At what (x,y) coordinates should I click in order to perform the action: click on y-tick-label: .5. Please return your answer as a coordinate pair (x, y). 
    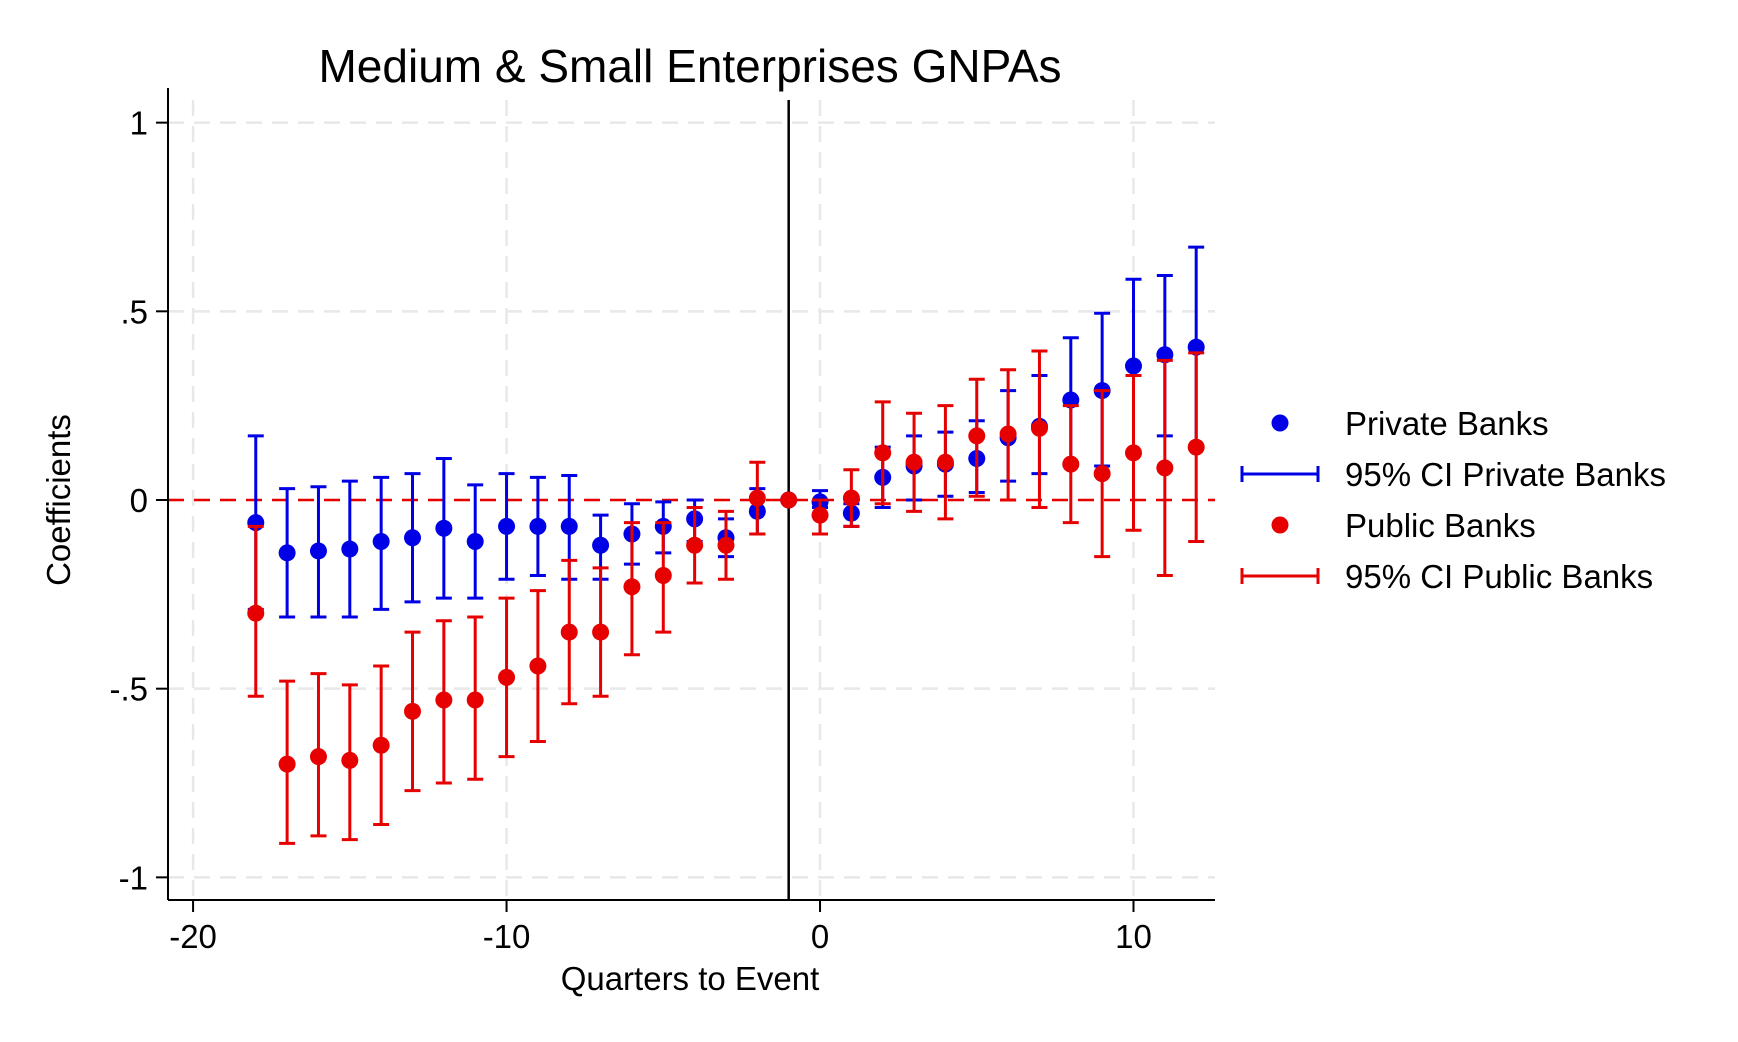
    Looking at the image, I should click on (134, 311).